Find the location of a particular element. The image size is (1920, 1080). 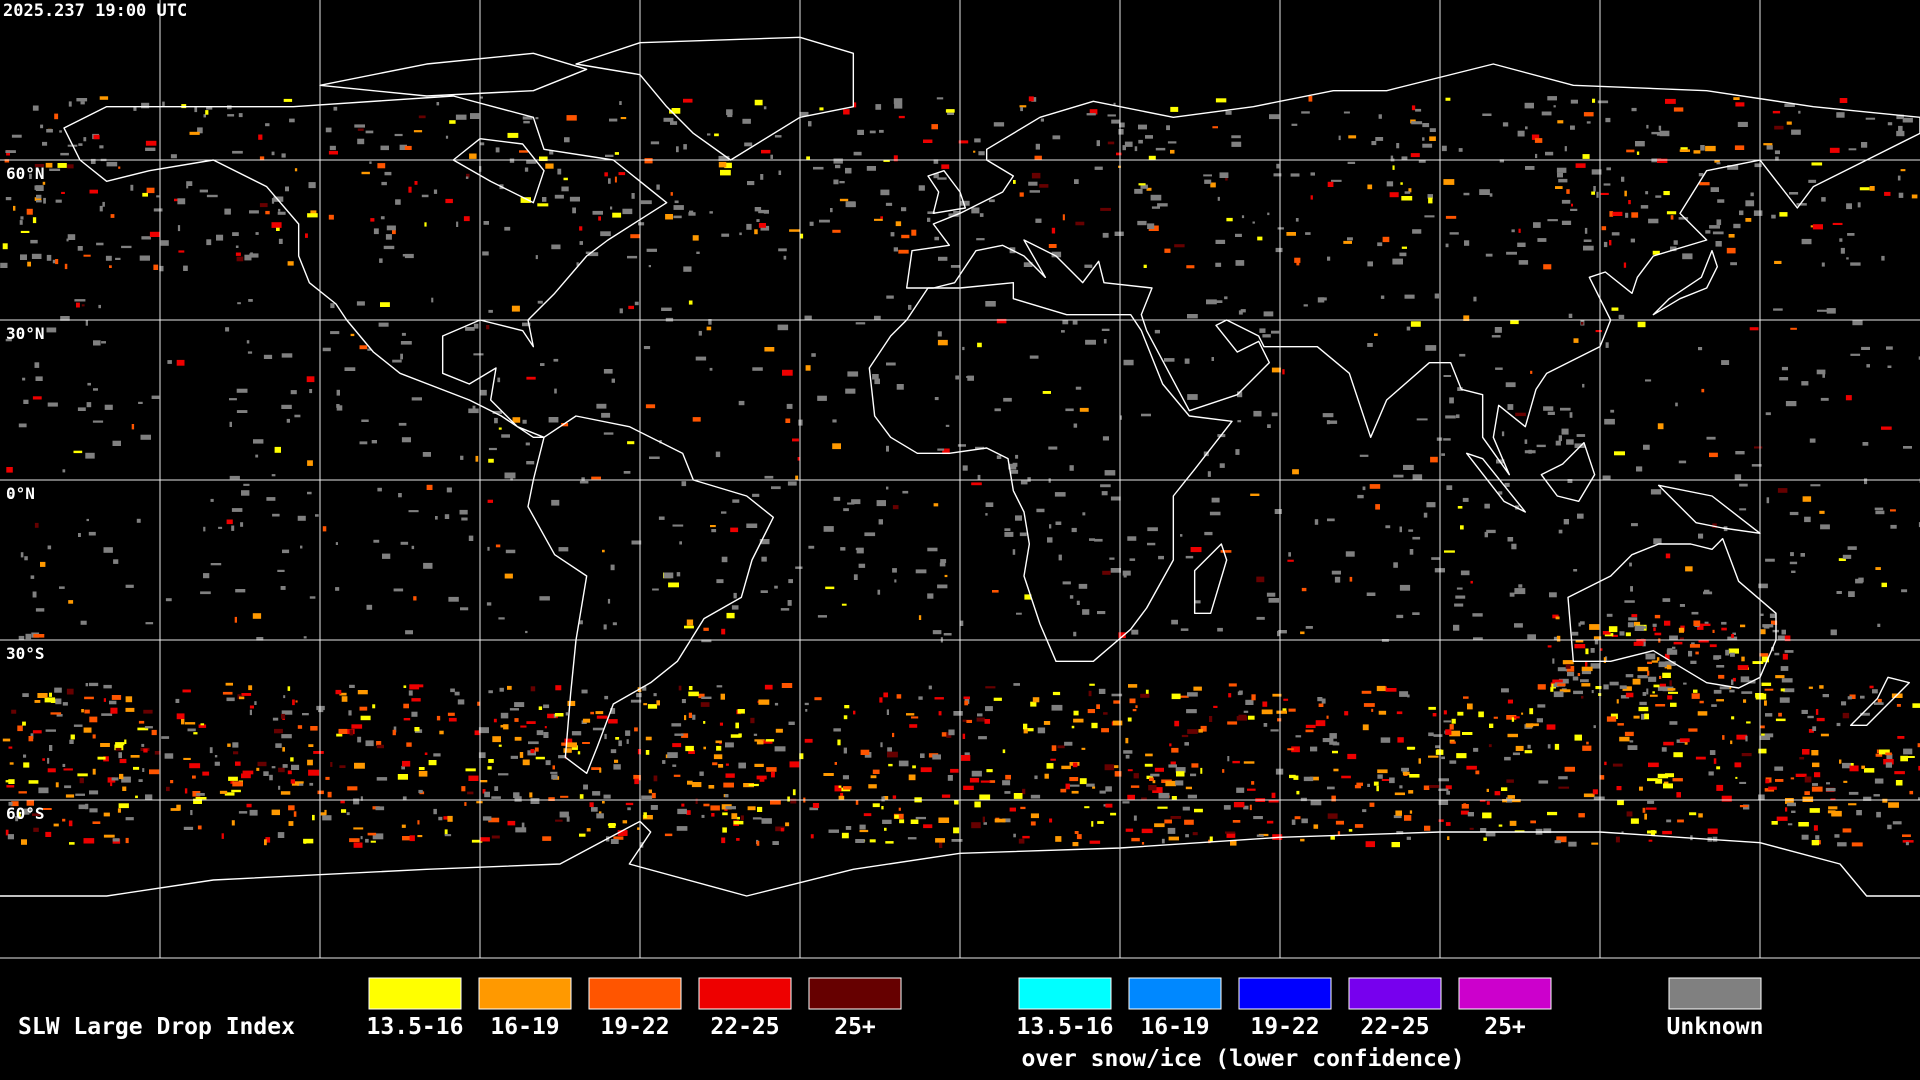

timestamp: 2025.237 19:00 UTC is located at coordinates (95, 11).